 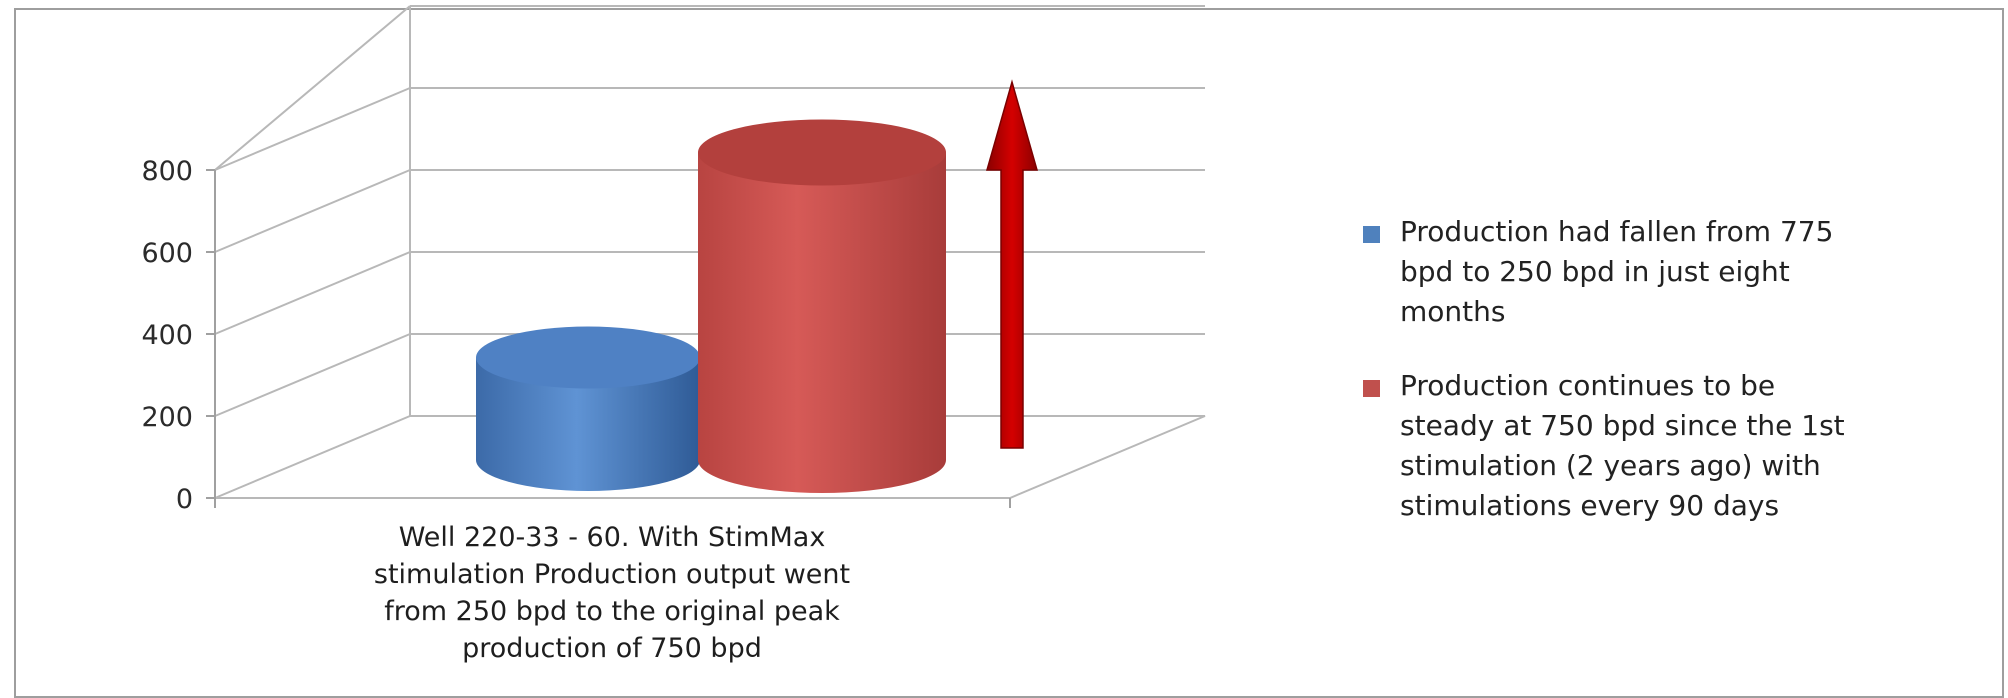 I want to click on y-tick-label: 0, so click(x=184, y=499).